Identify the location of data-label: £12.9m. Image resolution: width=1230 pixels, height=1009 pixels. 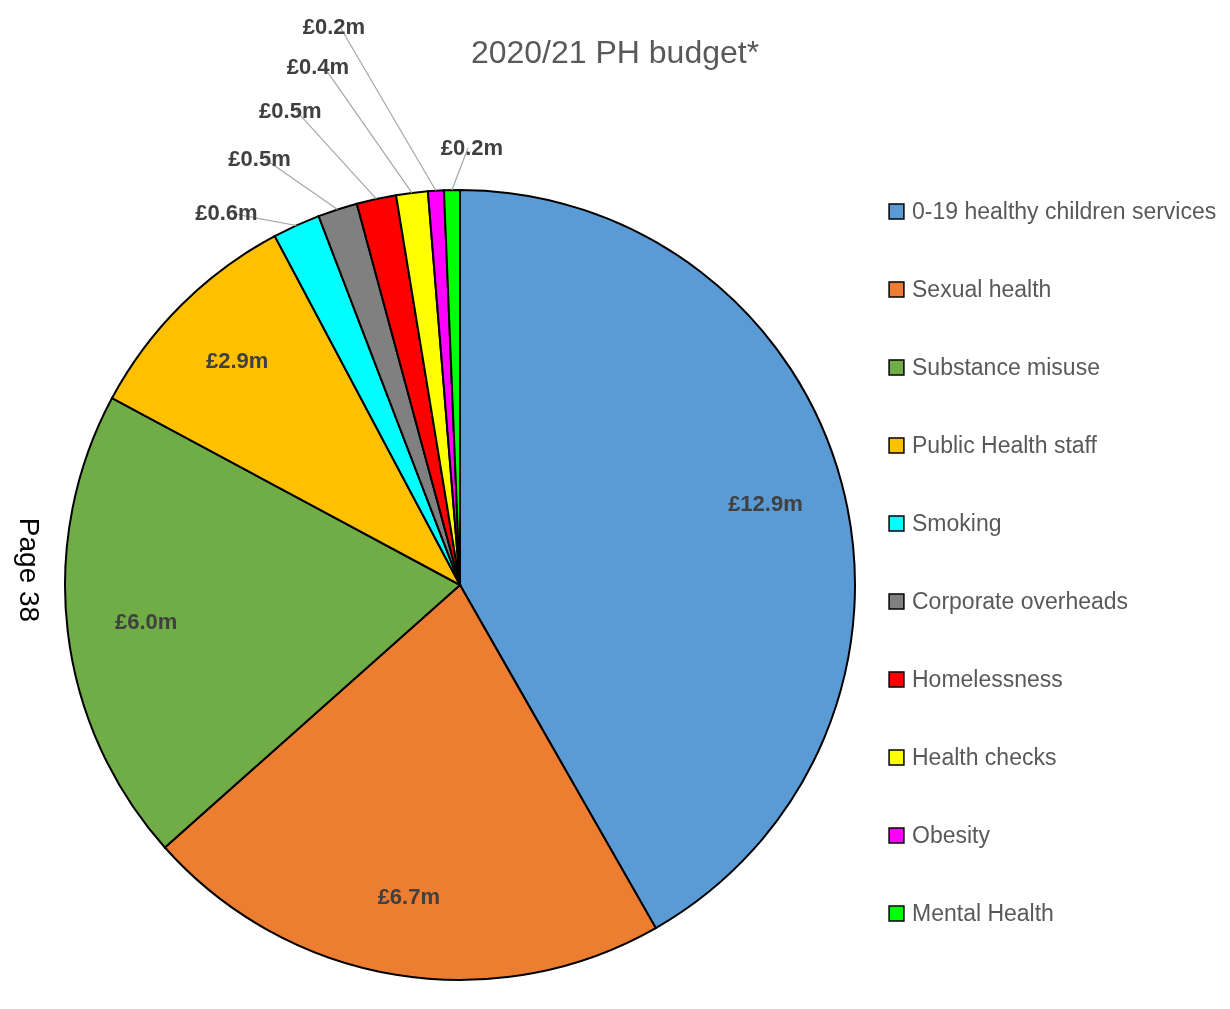
(765, 503).